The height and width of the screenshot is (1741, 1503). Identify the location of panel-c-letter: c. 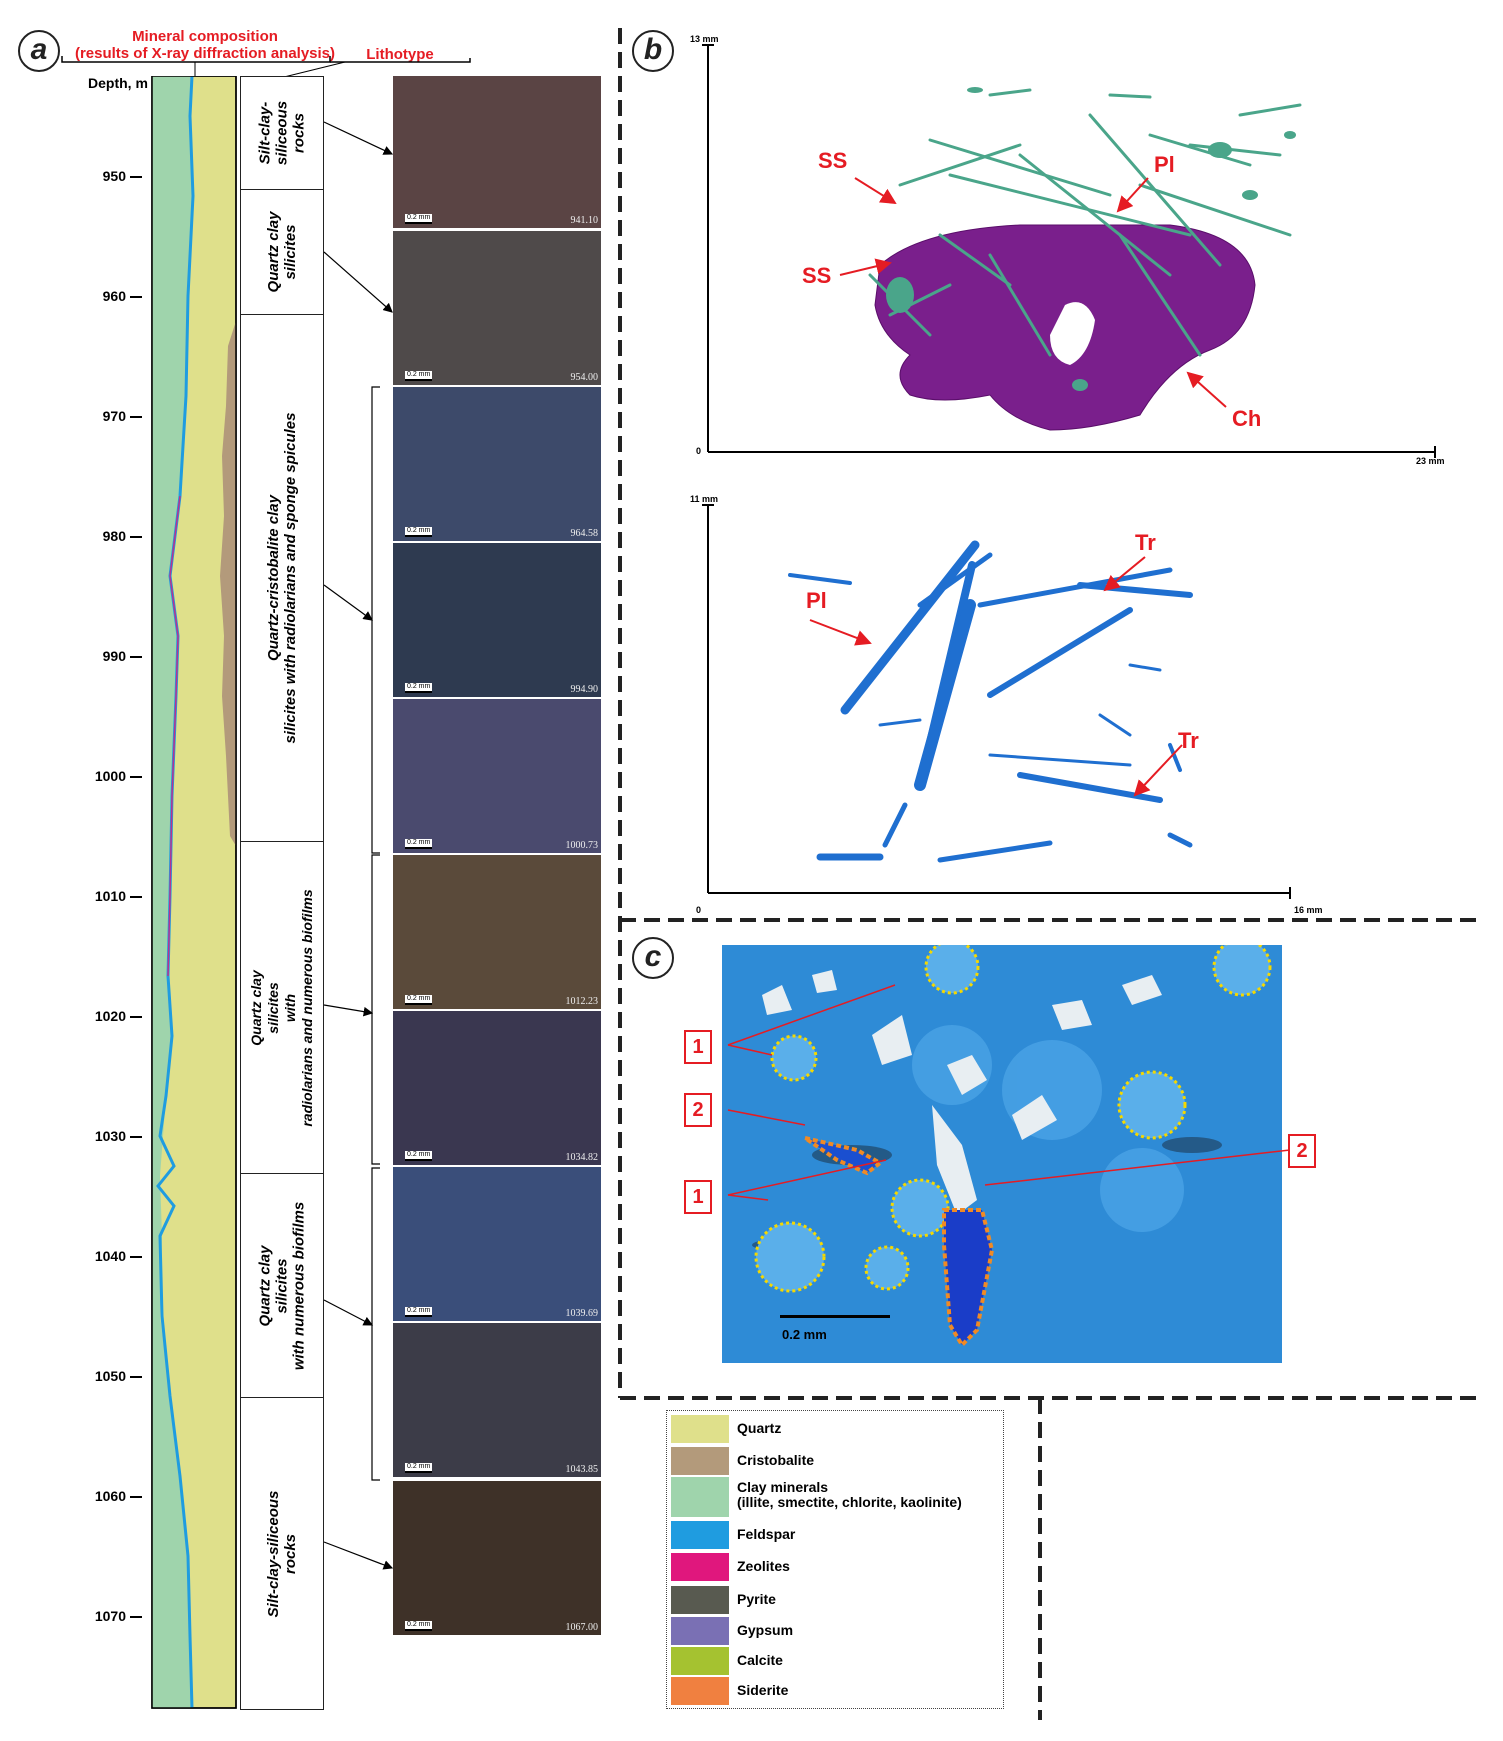
(653, 958).